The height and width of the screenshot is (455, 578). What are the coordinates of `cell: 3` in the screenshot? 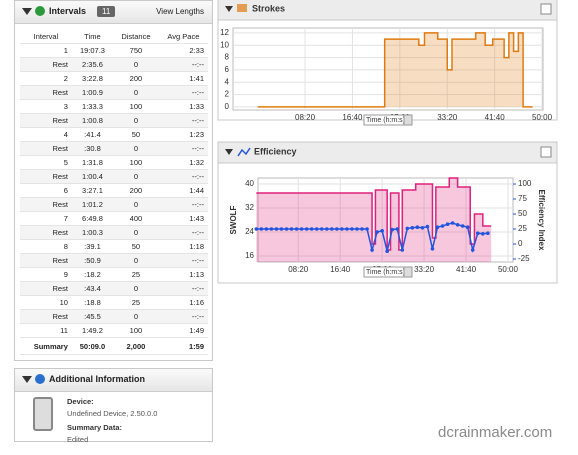 It's located at (46, 106).